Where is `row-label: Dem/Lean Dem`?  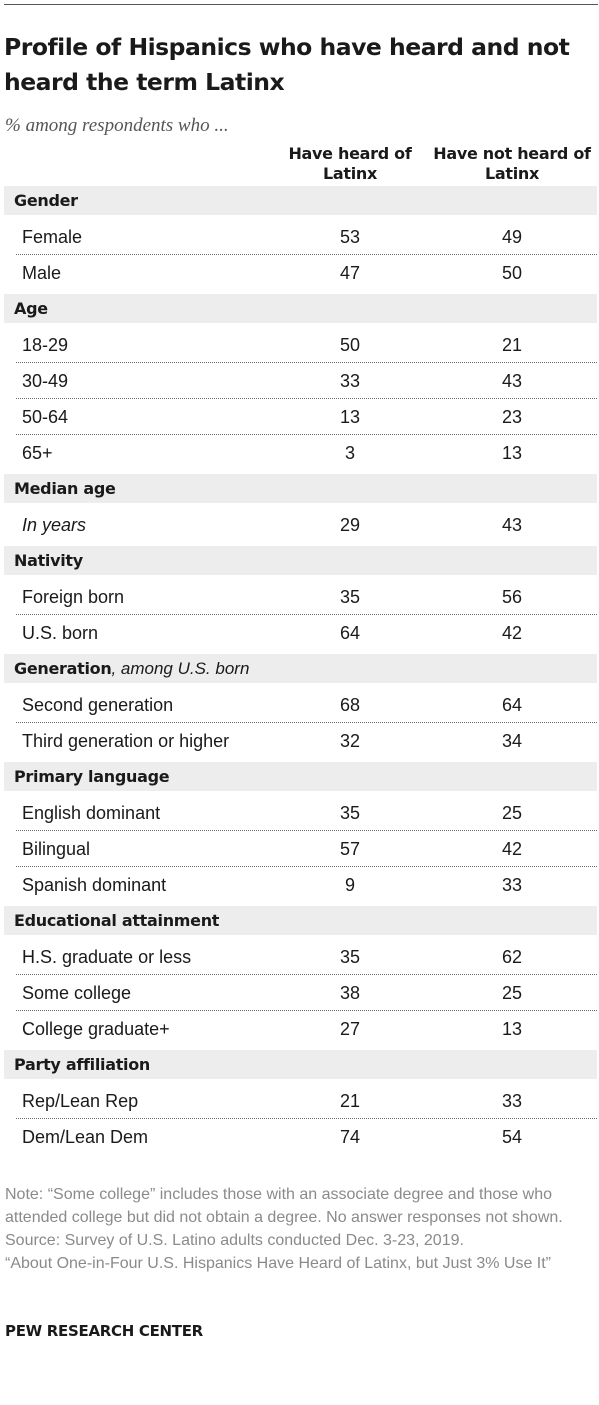 row-label: Dem/Lean Dem is located at coordinates (85, 1137).